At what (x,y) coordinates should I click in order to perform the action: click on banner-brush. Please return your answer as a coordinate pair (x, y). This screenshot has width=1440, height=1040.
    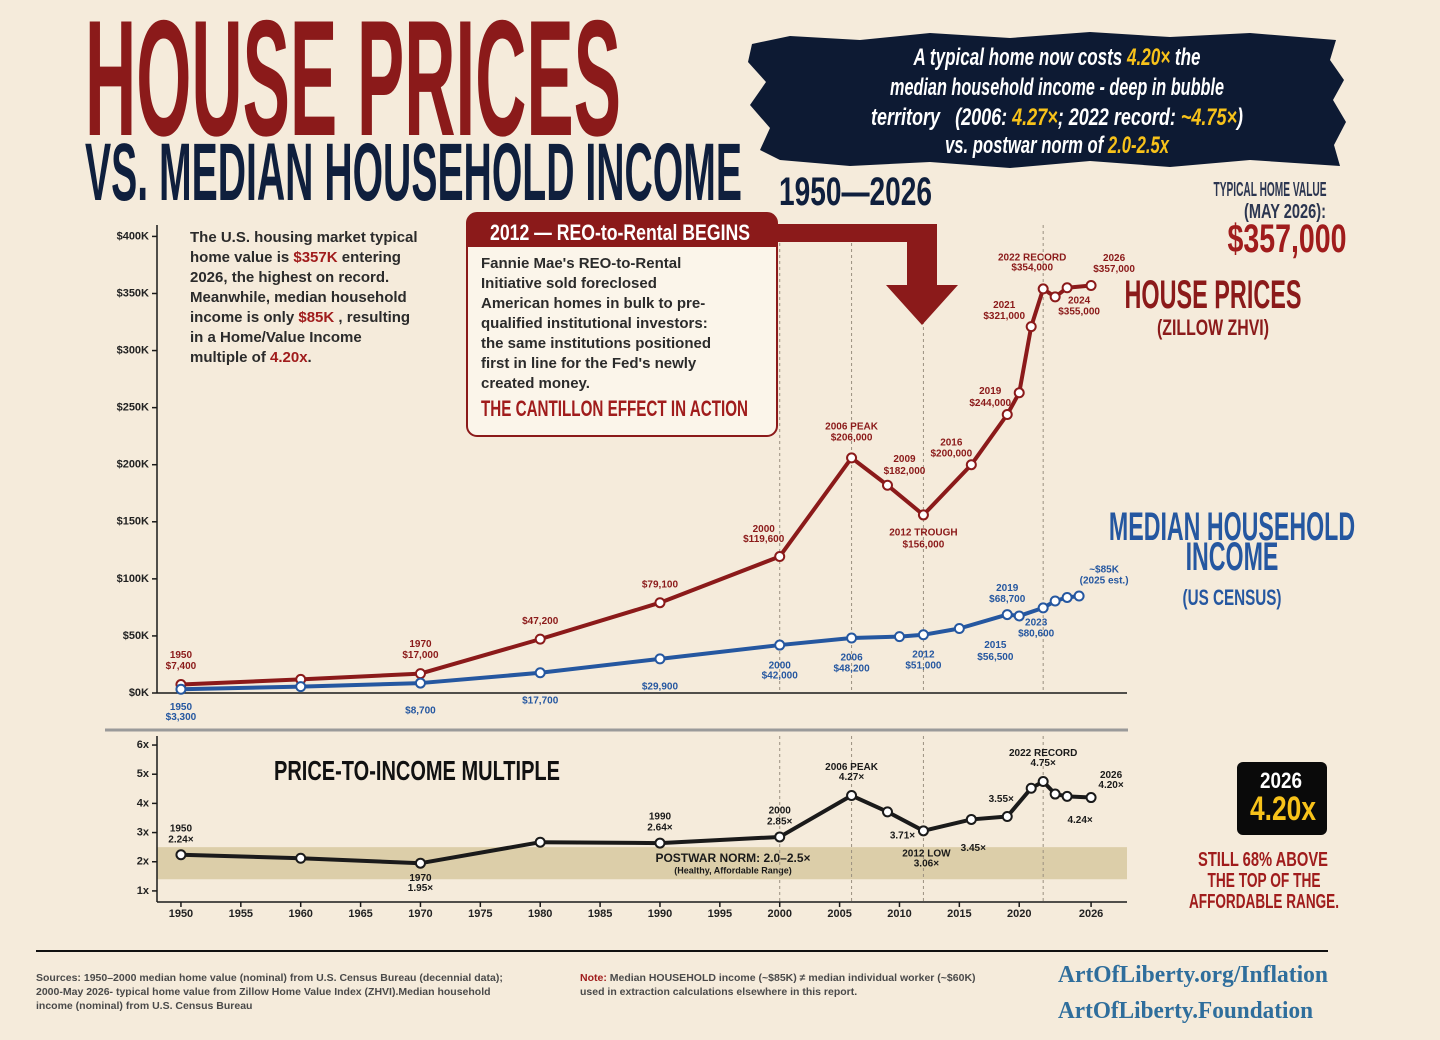
    Looking at the image, I should click on (1047, 100).